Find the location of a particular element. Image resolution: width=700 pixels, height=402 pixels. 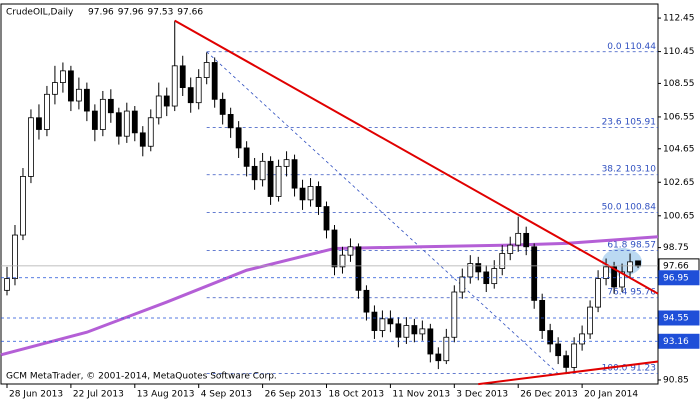

price-label: 93.16 is located at coordinates (676, 342).